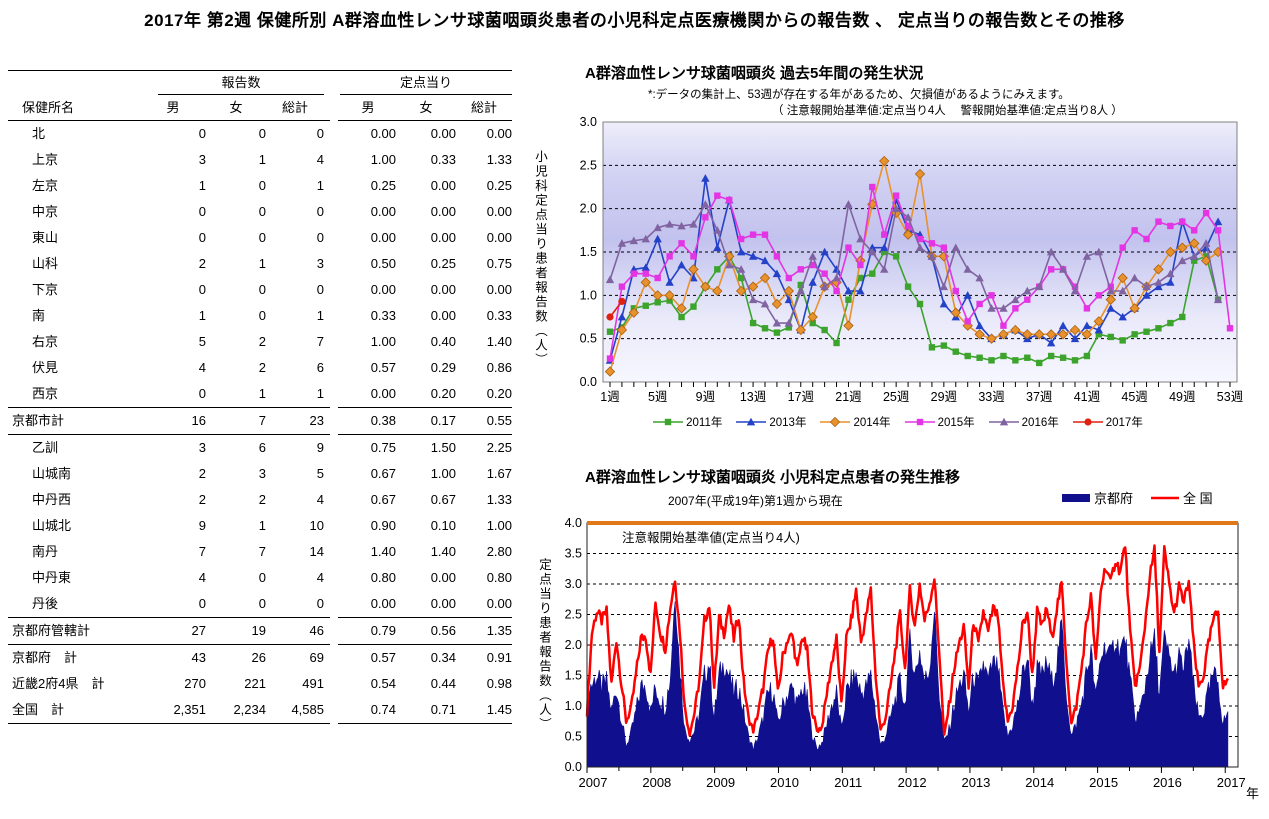  Describe the element at coordinates (260, 394) in the screenshot. I see `table-row: 西京 0 1 1 0.00 0.20 0.20` at that location.